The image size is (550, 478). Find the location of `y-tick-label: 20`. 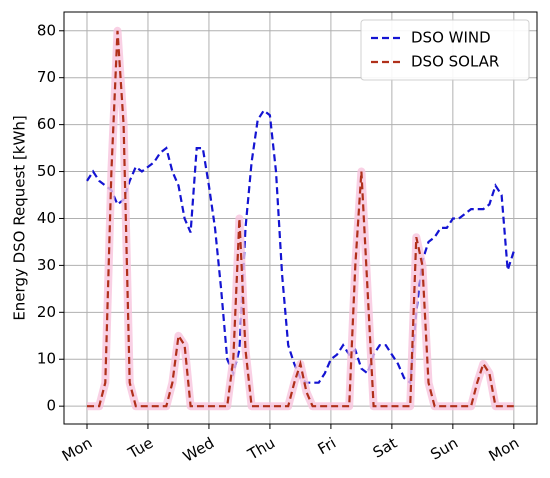

y-tick-label: 20 is located at coordinates (46, 312).